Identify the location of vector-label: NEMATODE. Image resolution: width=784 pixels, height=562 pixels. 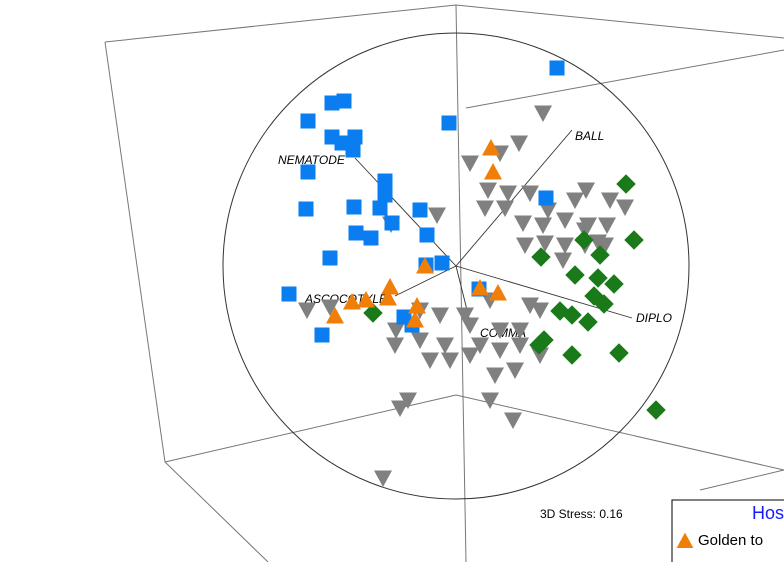
(312, 160).